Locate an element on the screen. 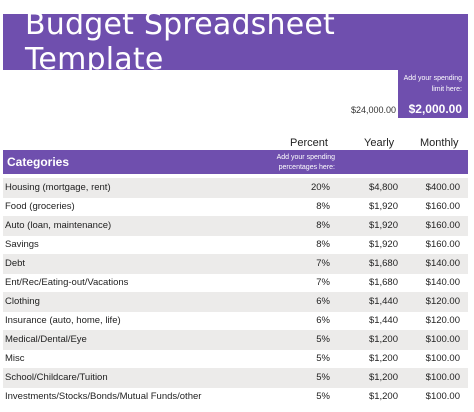  table-row: Medical/Dental/Eye 5% $1,200 $100.00 is located at coordinates (235, 340).